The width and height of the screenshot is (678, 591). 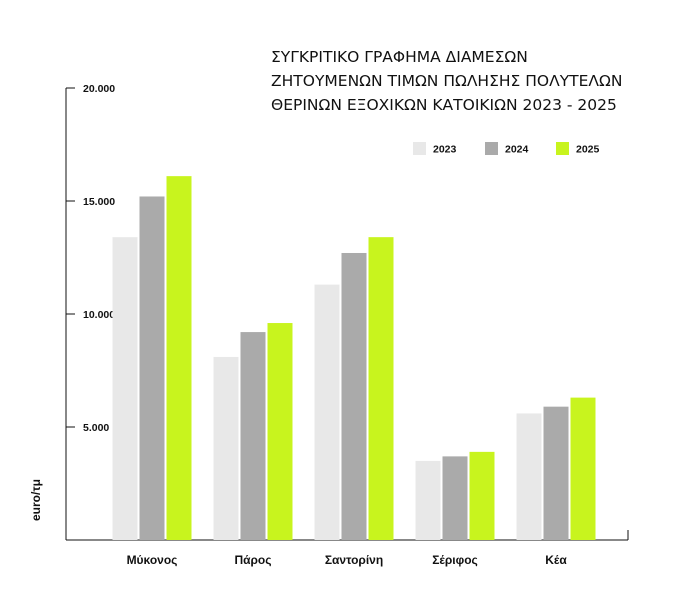 I want to click on x-labels: Μύκονος Πάρος Σαντορίνη Σέριφος Κέα, so click(x=347, y=560).